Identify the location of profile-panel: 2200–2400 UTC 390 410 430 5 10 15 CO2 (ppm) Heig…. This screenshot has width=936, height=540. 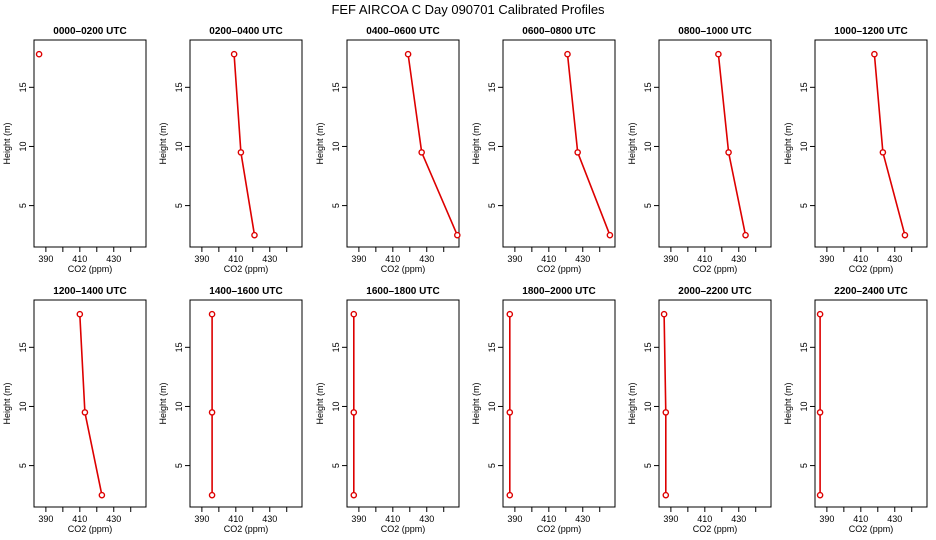
(855, 410).